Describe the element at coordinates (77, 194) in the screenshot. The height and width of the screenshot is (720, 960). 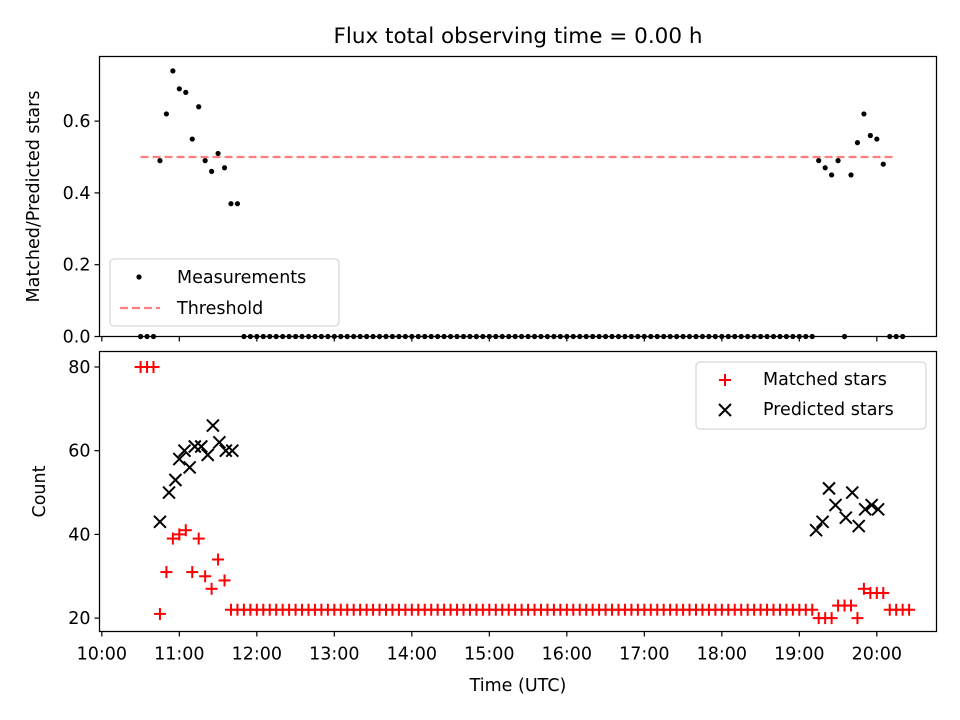
I see `y-tick-label: 0.4` at that location.